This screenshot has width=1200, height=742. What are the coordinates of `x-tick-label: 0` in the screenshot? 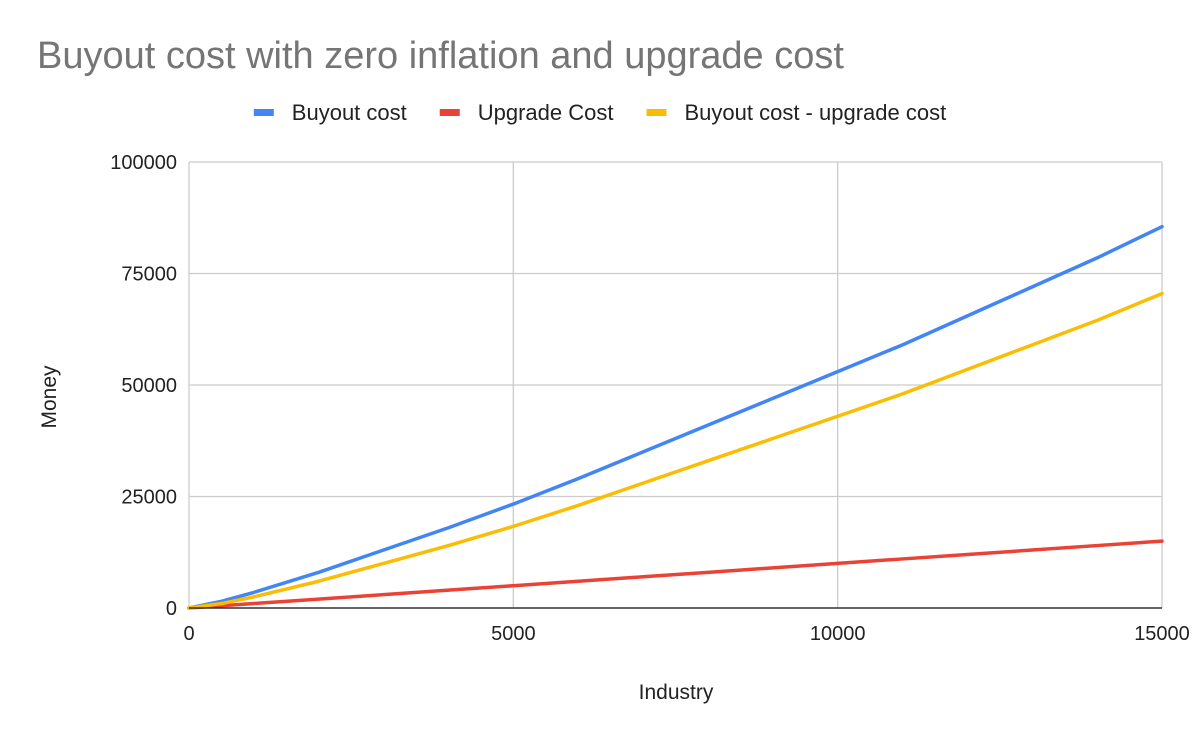 It's located at (188, 634).